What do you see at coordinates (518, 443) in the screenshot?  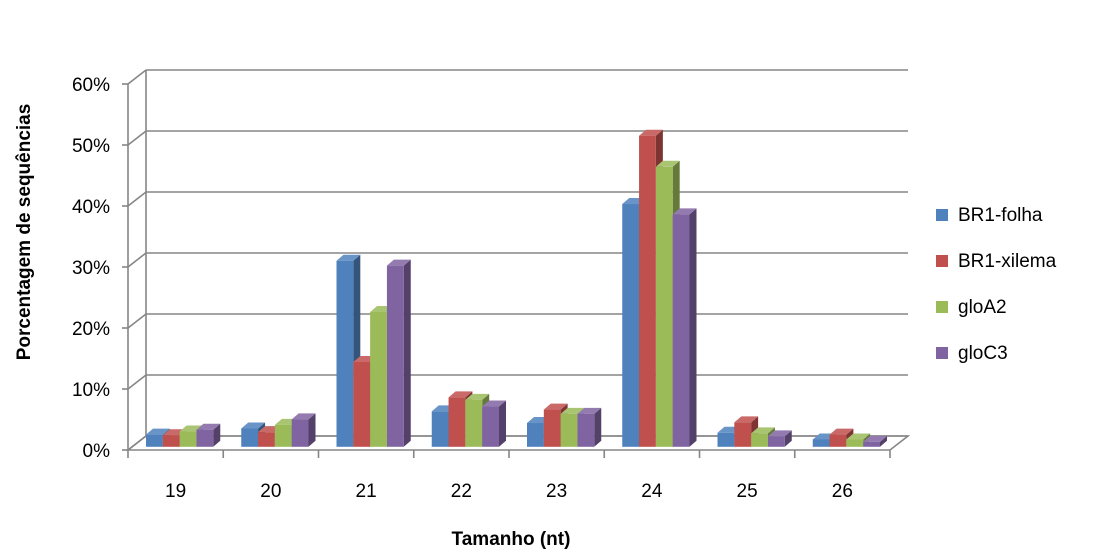 I see `floor` at bounding box center [518, 443].